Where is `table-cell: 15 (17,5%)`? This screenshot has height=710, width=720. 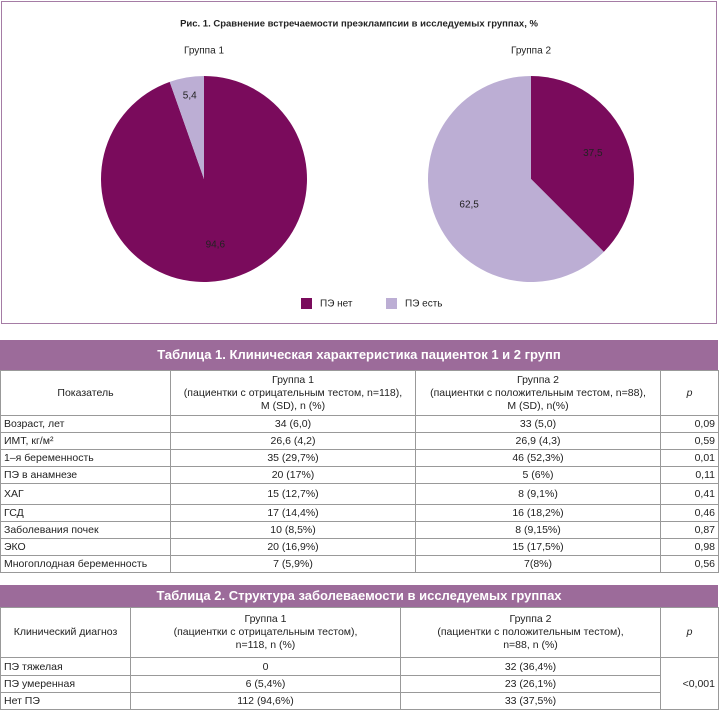 table-cell: 15 (17,5%) is located at coordinates (538, 547).